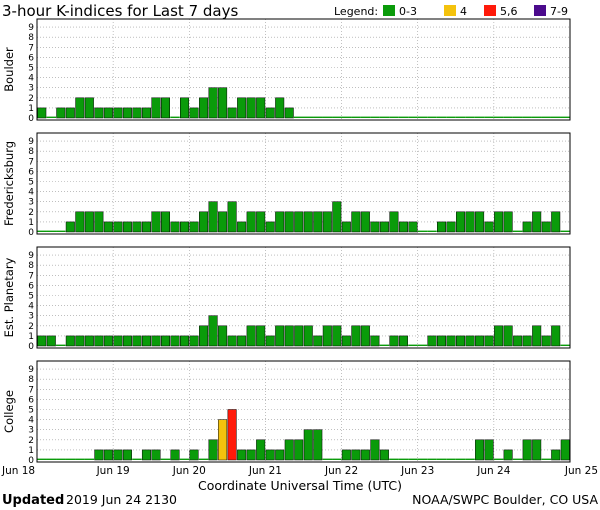  I want to click on y-tick-label: 0, so click(31, 233).